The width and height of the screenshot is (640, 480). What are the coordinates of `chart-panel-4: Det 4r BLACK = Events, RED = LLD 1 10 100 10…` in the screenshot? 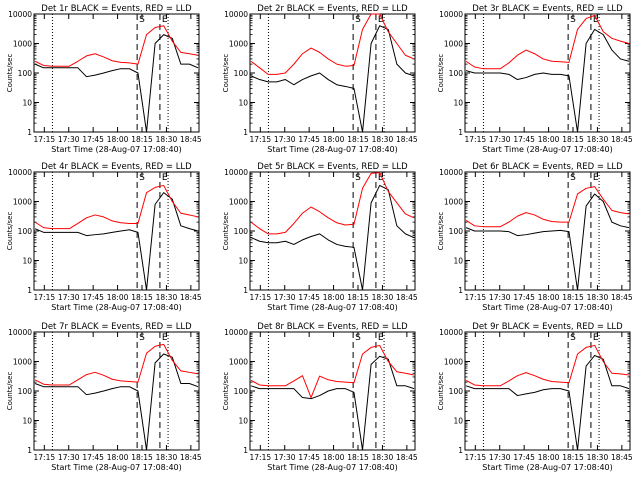 It's located at (104, 237).